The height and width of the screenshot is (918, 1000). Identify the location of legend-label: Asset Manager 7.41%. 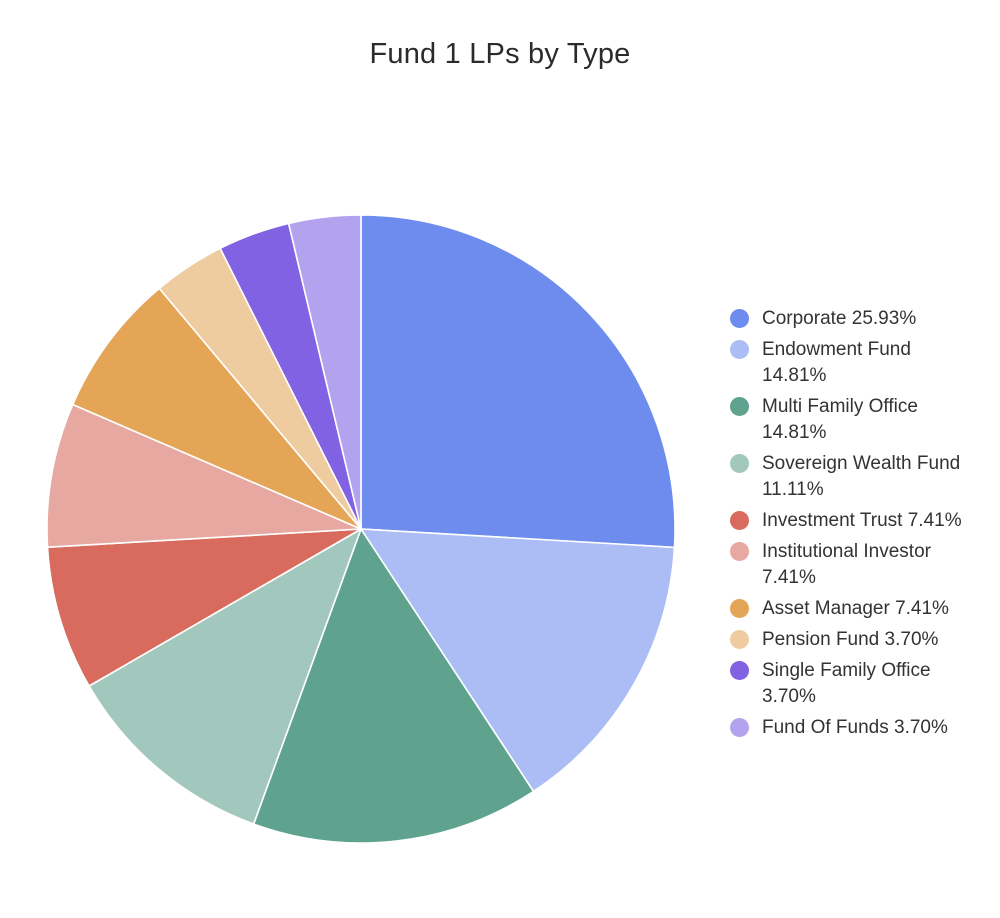
(855, 608).